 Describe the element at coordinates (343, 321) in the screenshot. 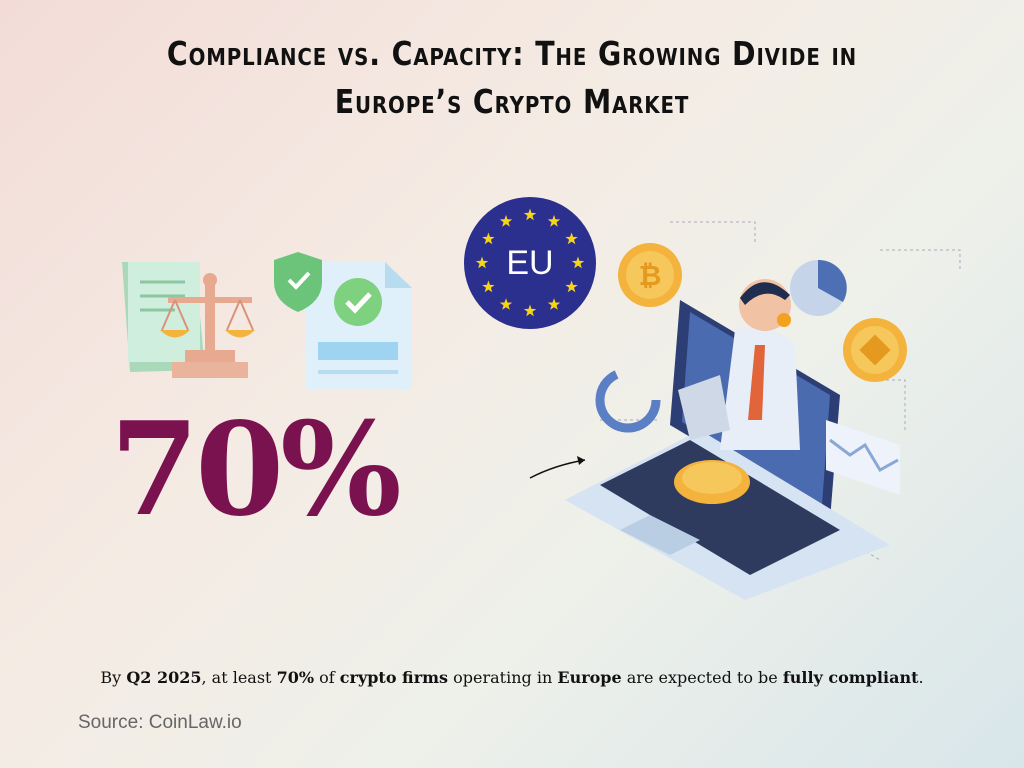

I see `compliance-icon` at that location.